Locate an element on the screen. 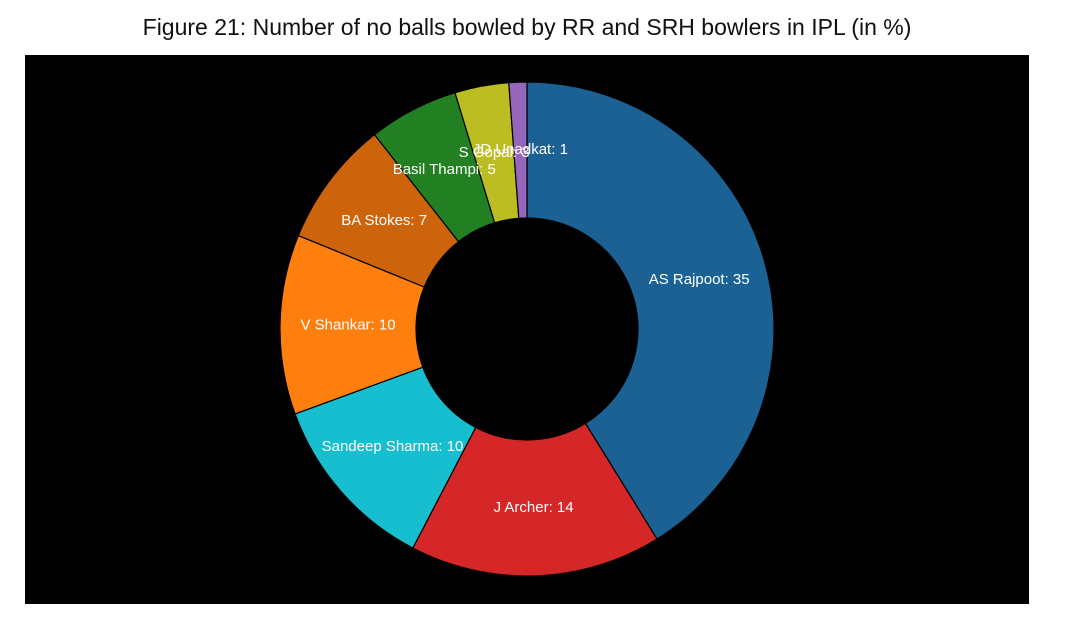 This screenshot has width=1084, height=641. label-as-rajpoot: AS Rajpoot: 35 is located at coordinates (699, 279).